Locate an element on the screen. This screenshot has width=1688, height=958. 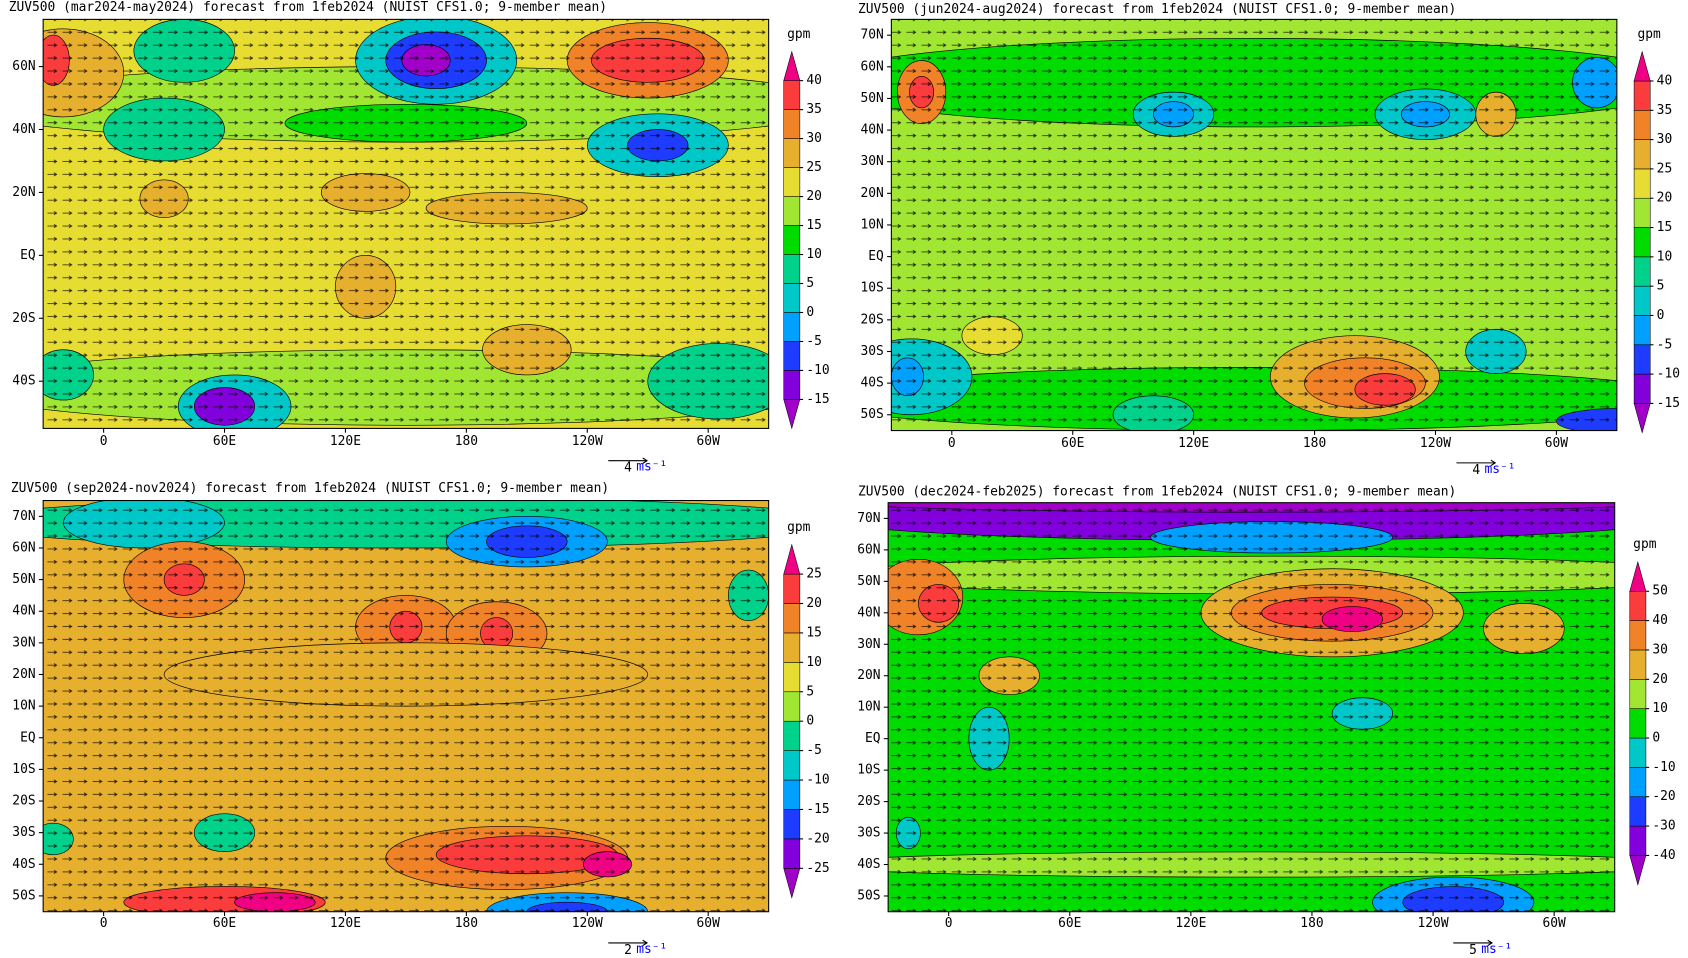
lat-label: 40N is located at coordinates (872, 130).